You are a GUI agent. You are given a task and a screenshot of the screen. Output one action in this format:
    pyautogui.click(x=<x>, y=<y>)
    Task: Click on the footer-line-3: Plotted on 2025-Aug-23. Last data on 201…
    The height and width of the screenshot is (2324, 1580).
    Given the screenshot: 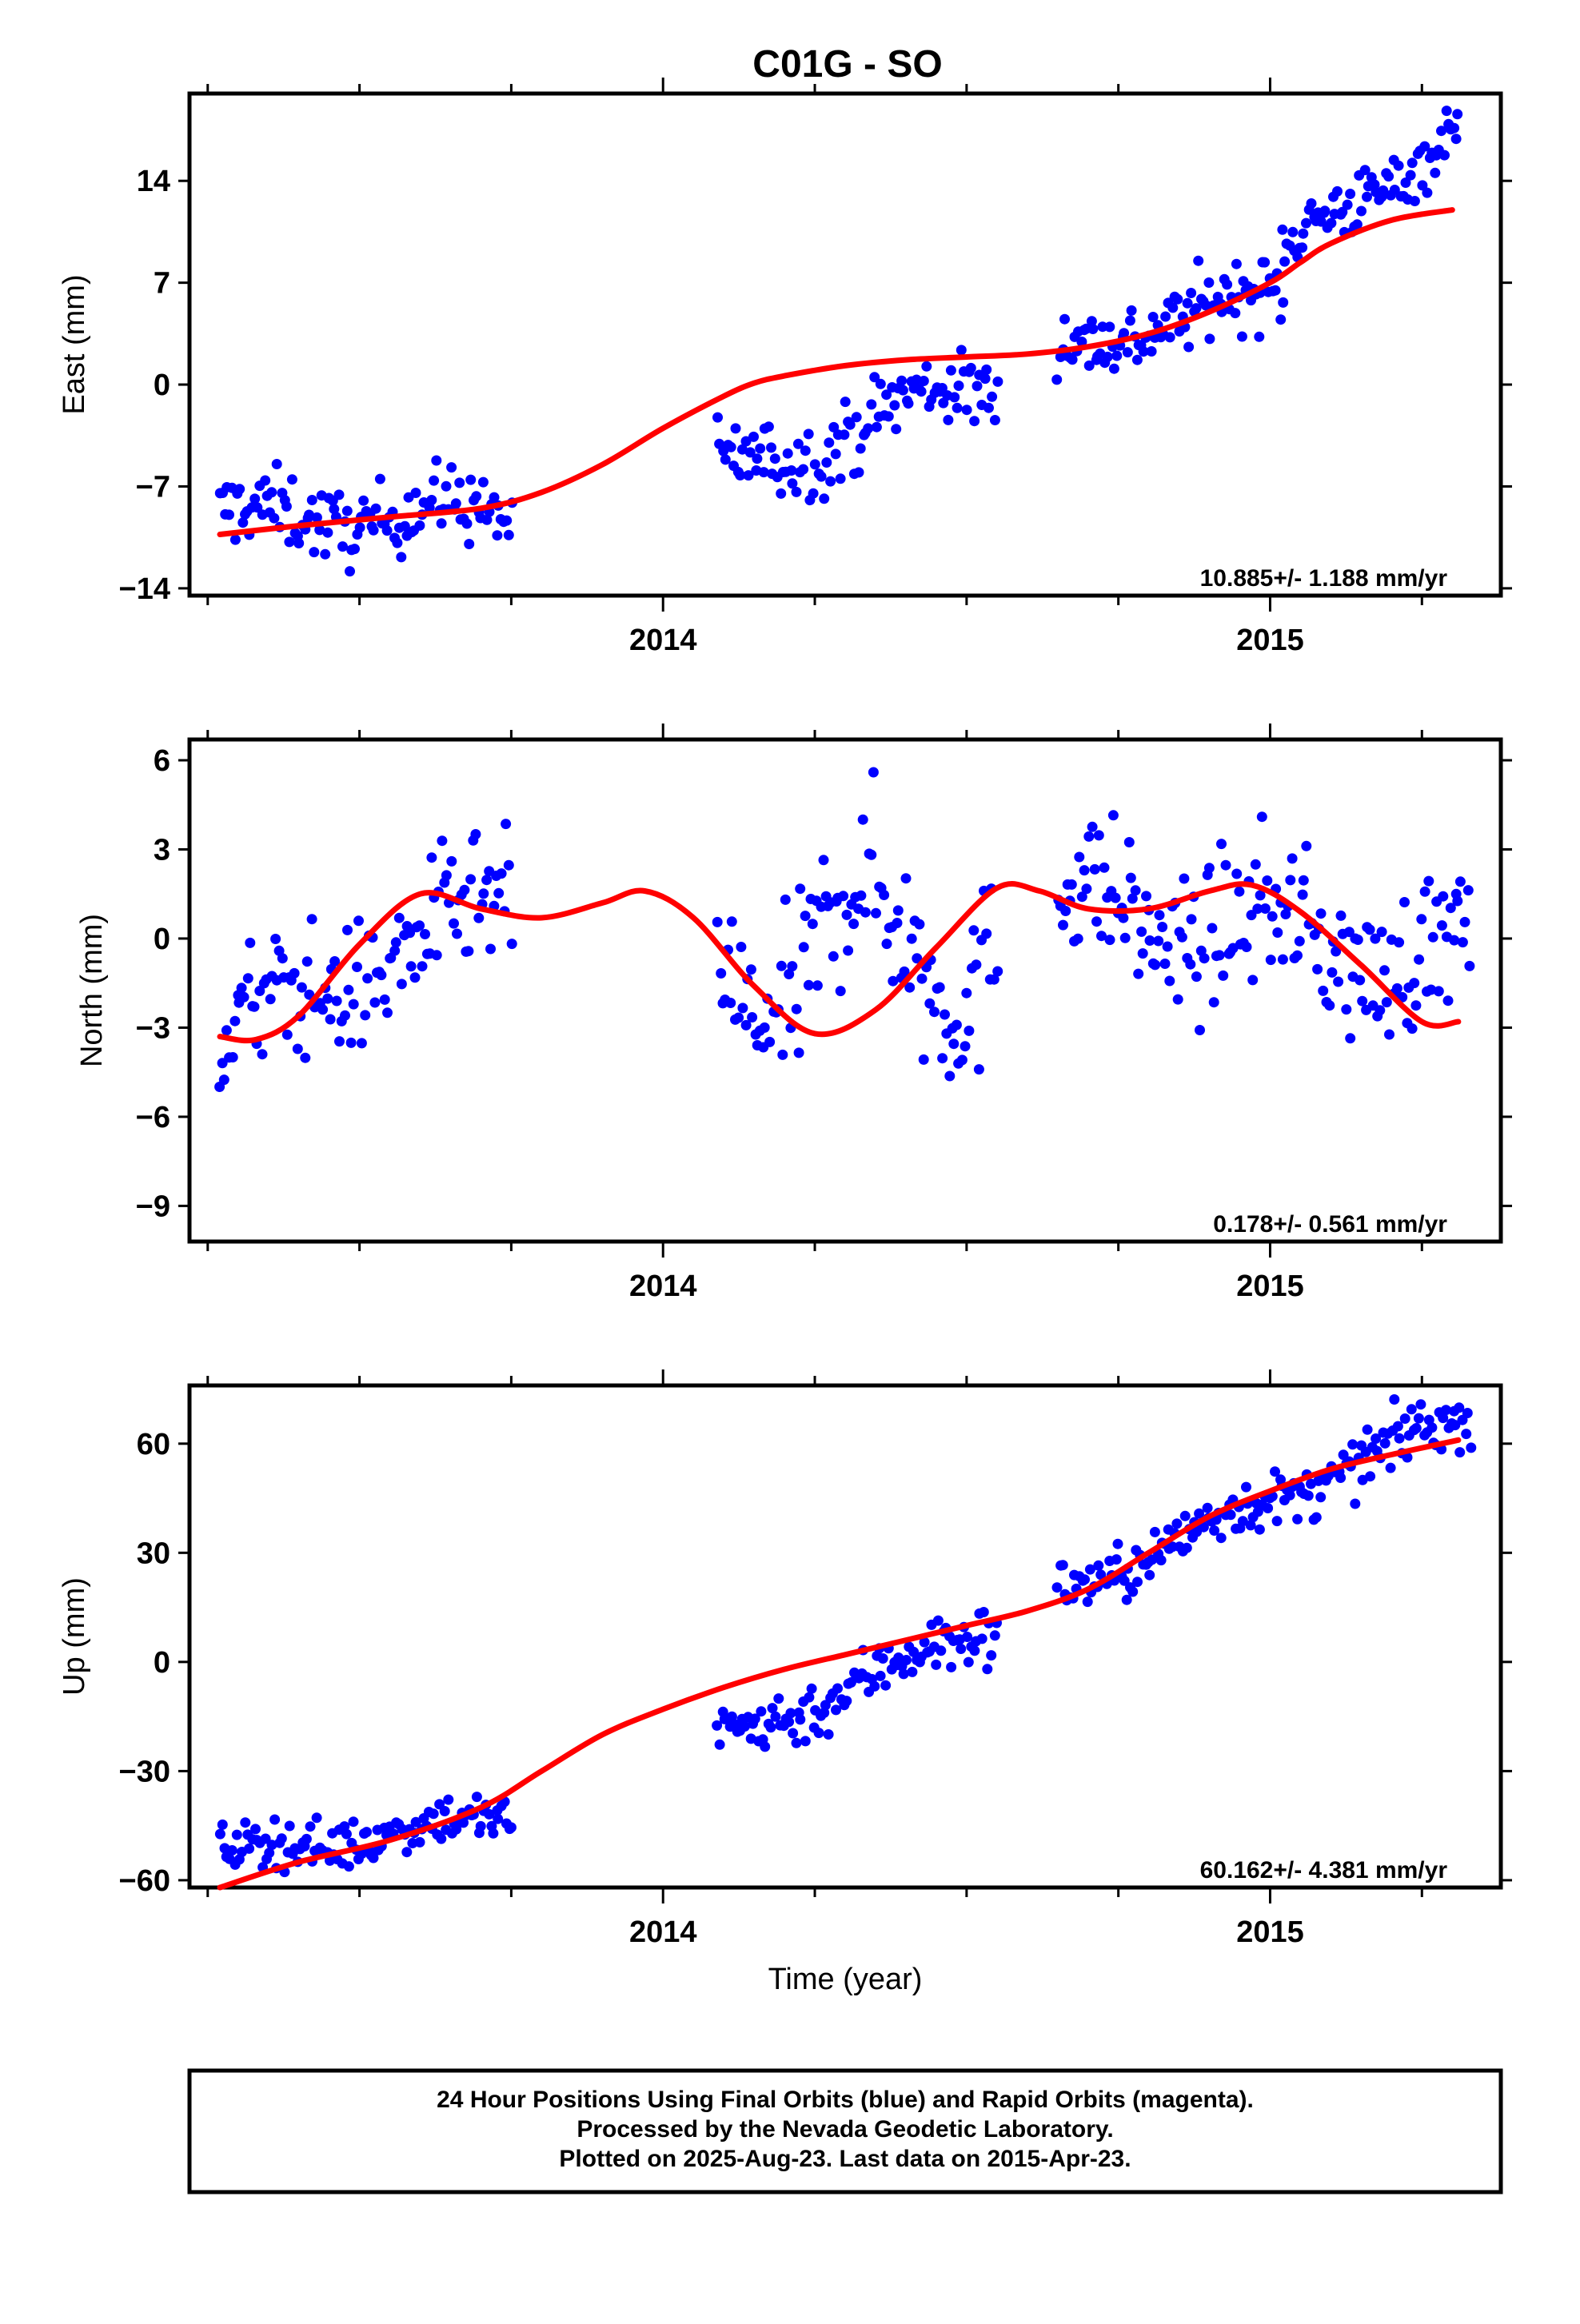 What is the action you would take?
    pyautogui.click(x=845, y=2159)
    